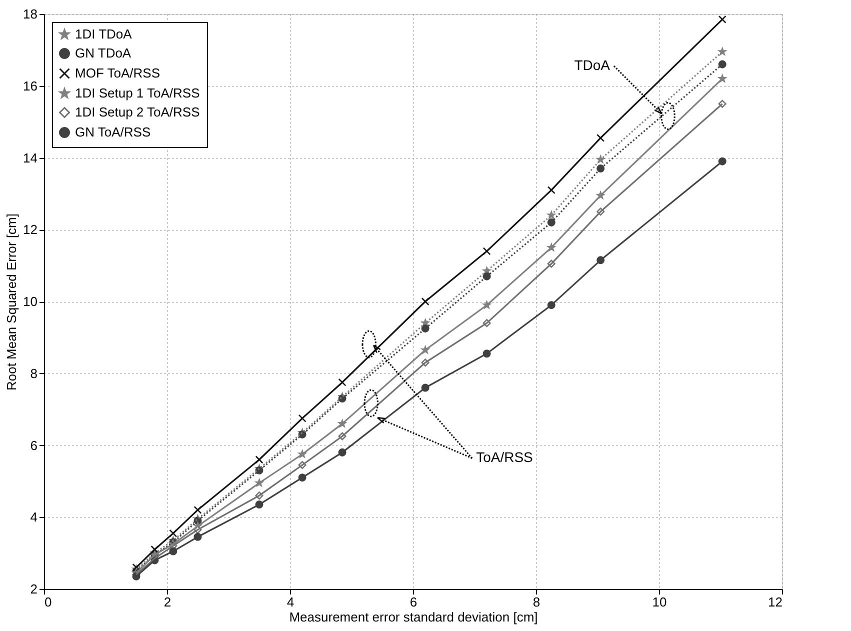  Describe the element at coordinates (659, 602) in the screenshot. I see `x-tick-label: 10` at that location.